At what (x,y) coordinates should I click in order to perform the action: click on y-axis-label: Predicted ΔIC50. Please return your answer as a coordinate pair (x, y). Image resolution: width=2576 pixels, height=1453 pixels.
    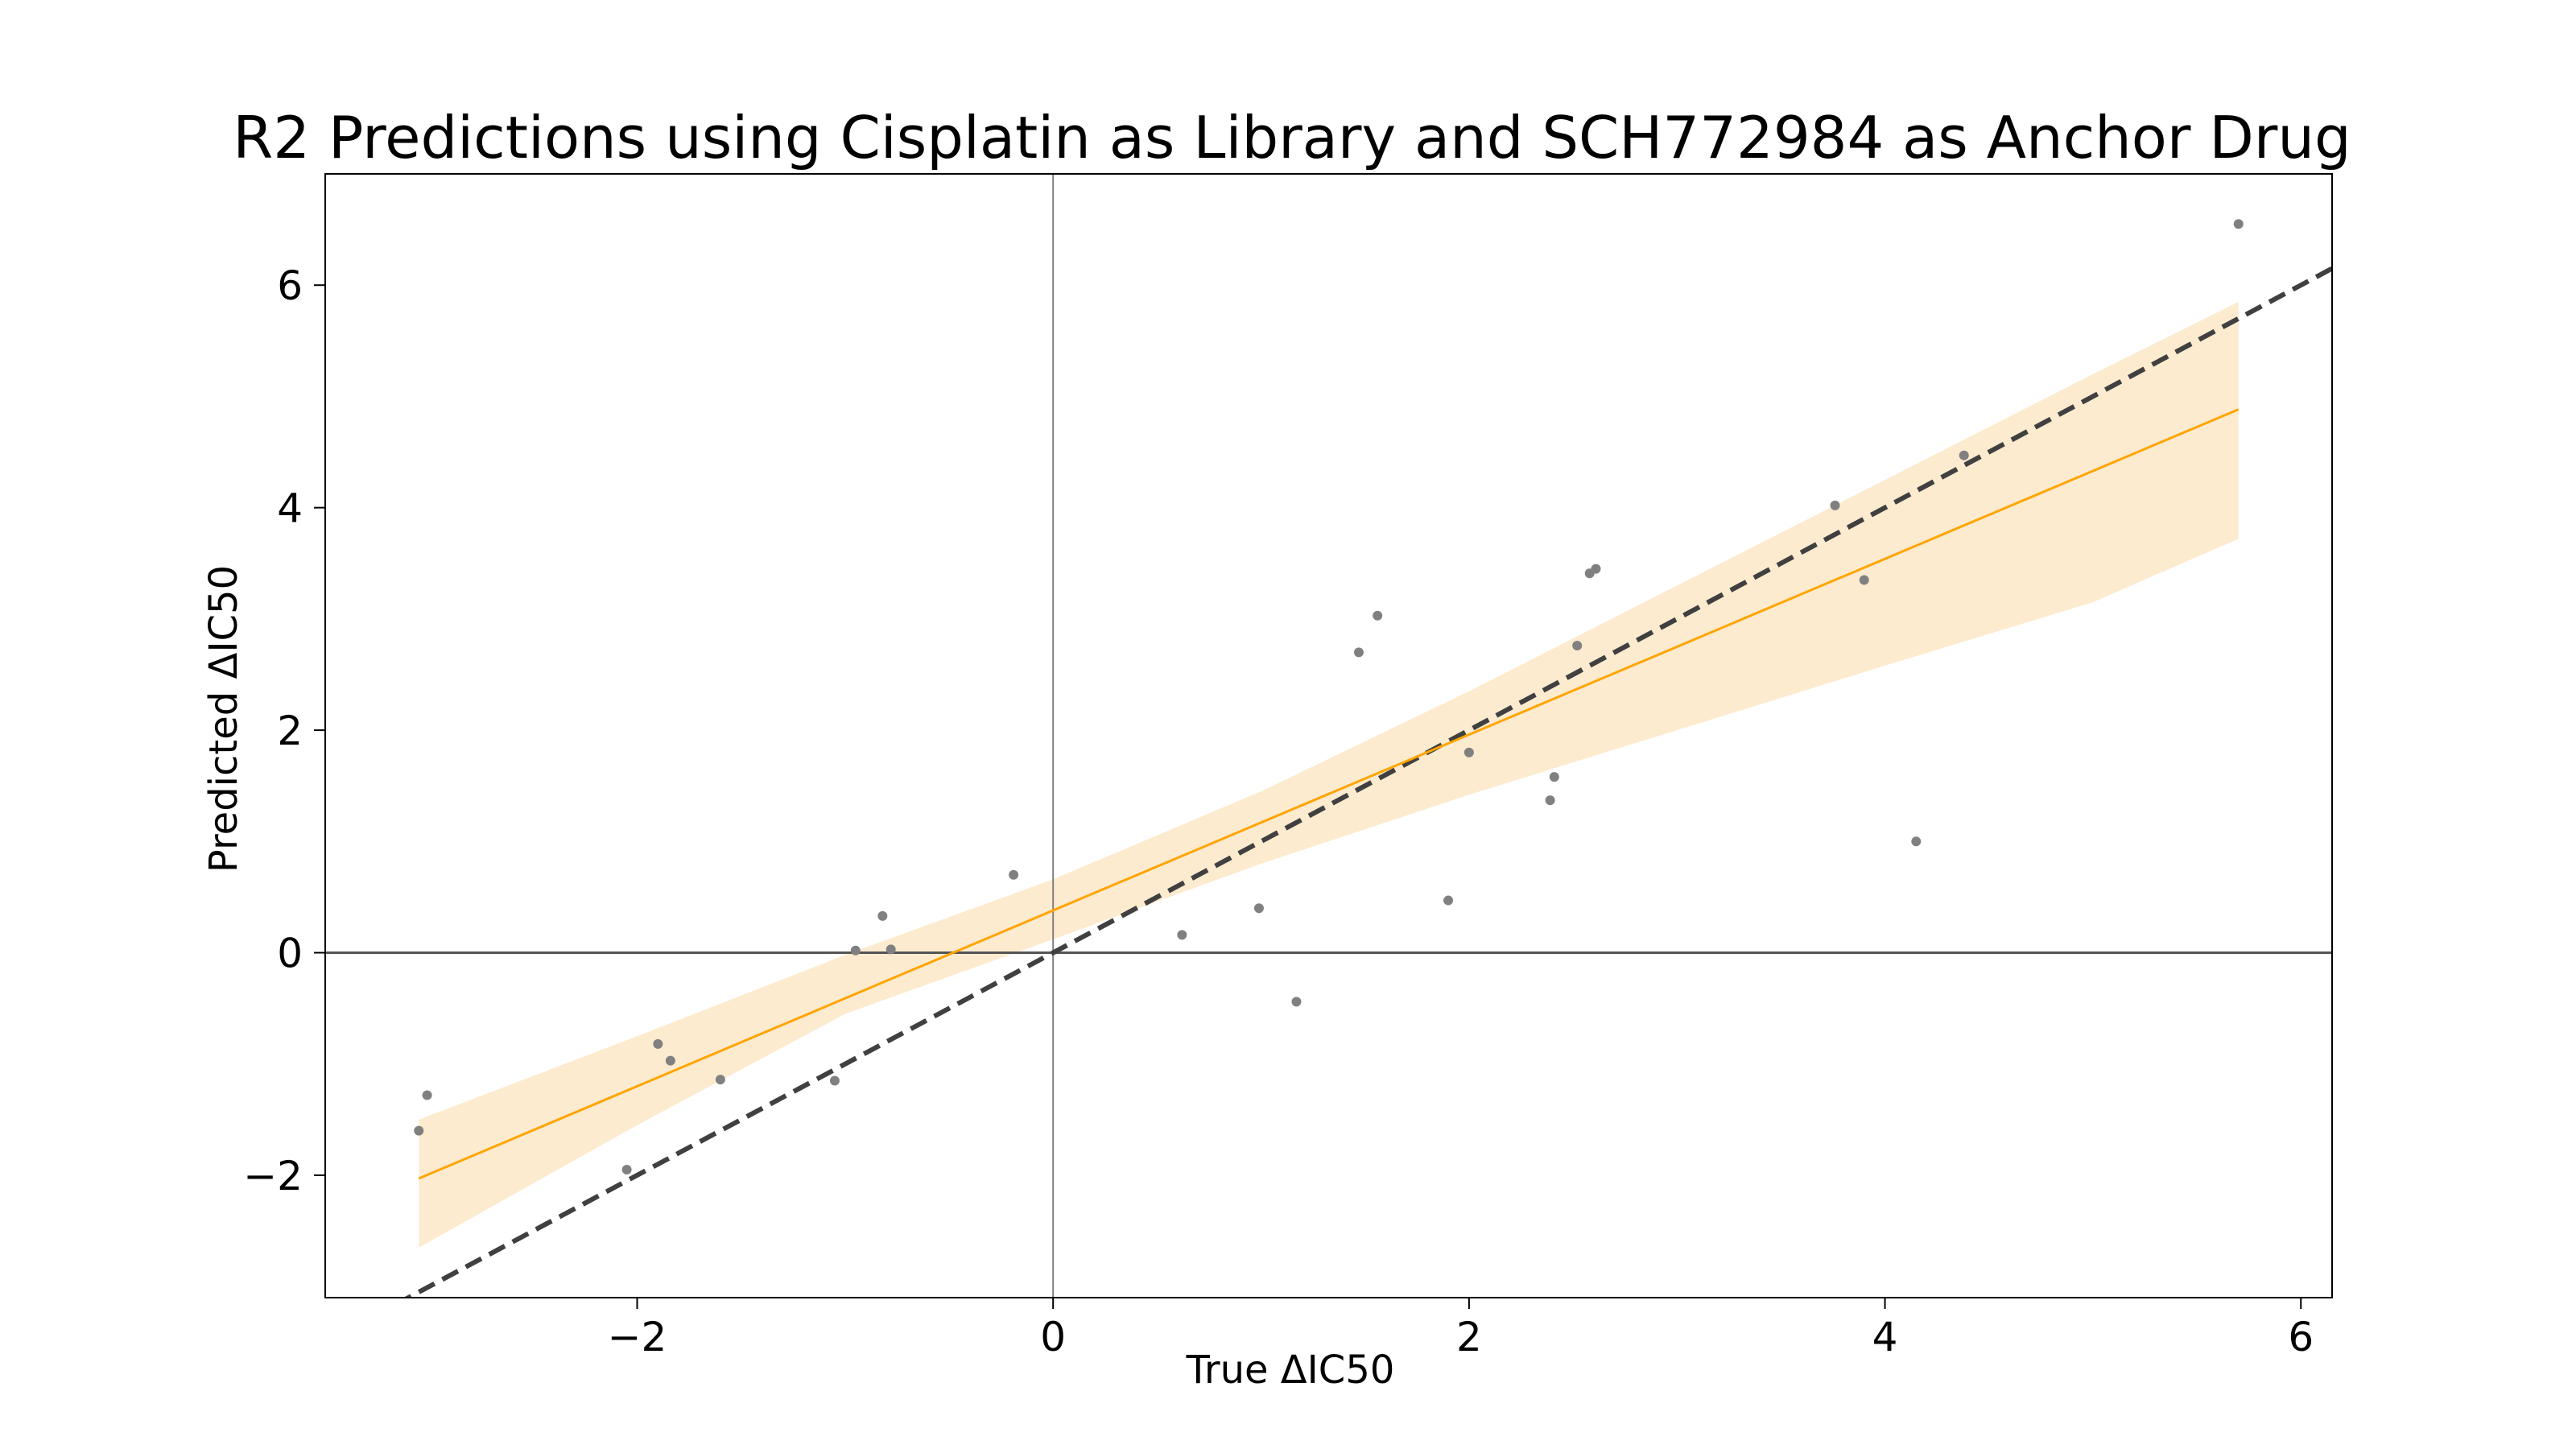
    Looking at the image, I should click on (223, 719).